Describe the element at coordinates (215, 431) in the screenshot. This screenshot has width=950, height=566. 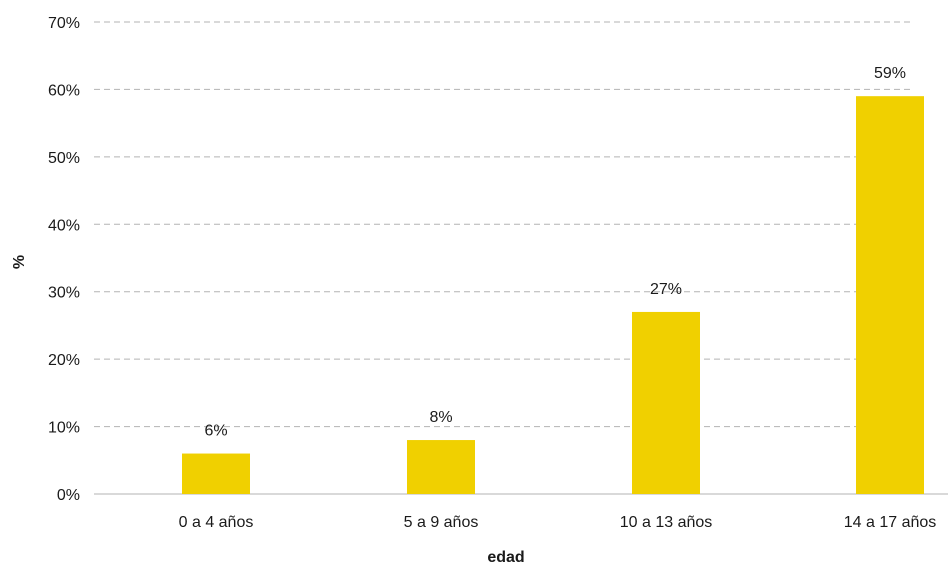
I see `data-label: 6%` at that location.